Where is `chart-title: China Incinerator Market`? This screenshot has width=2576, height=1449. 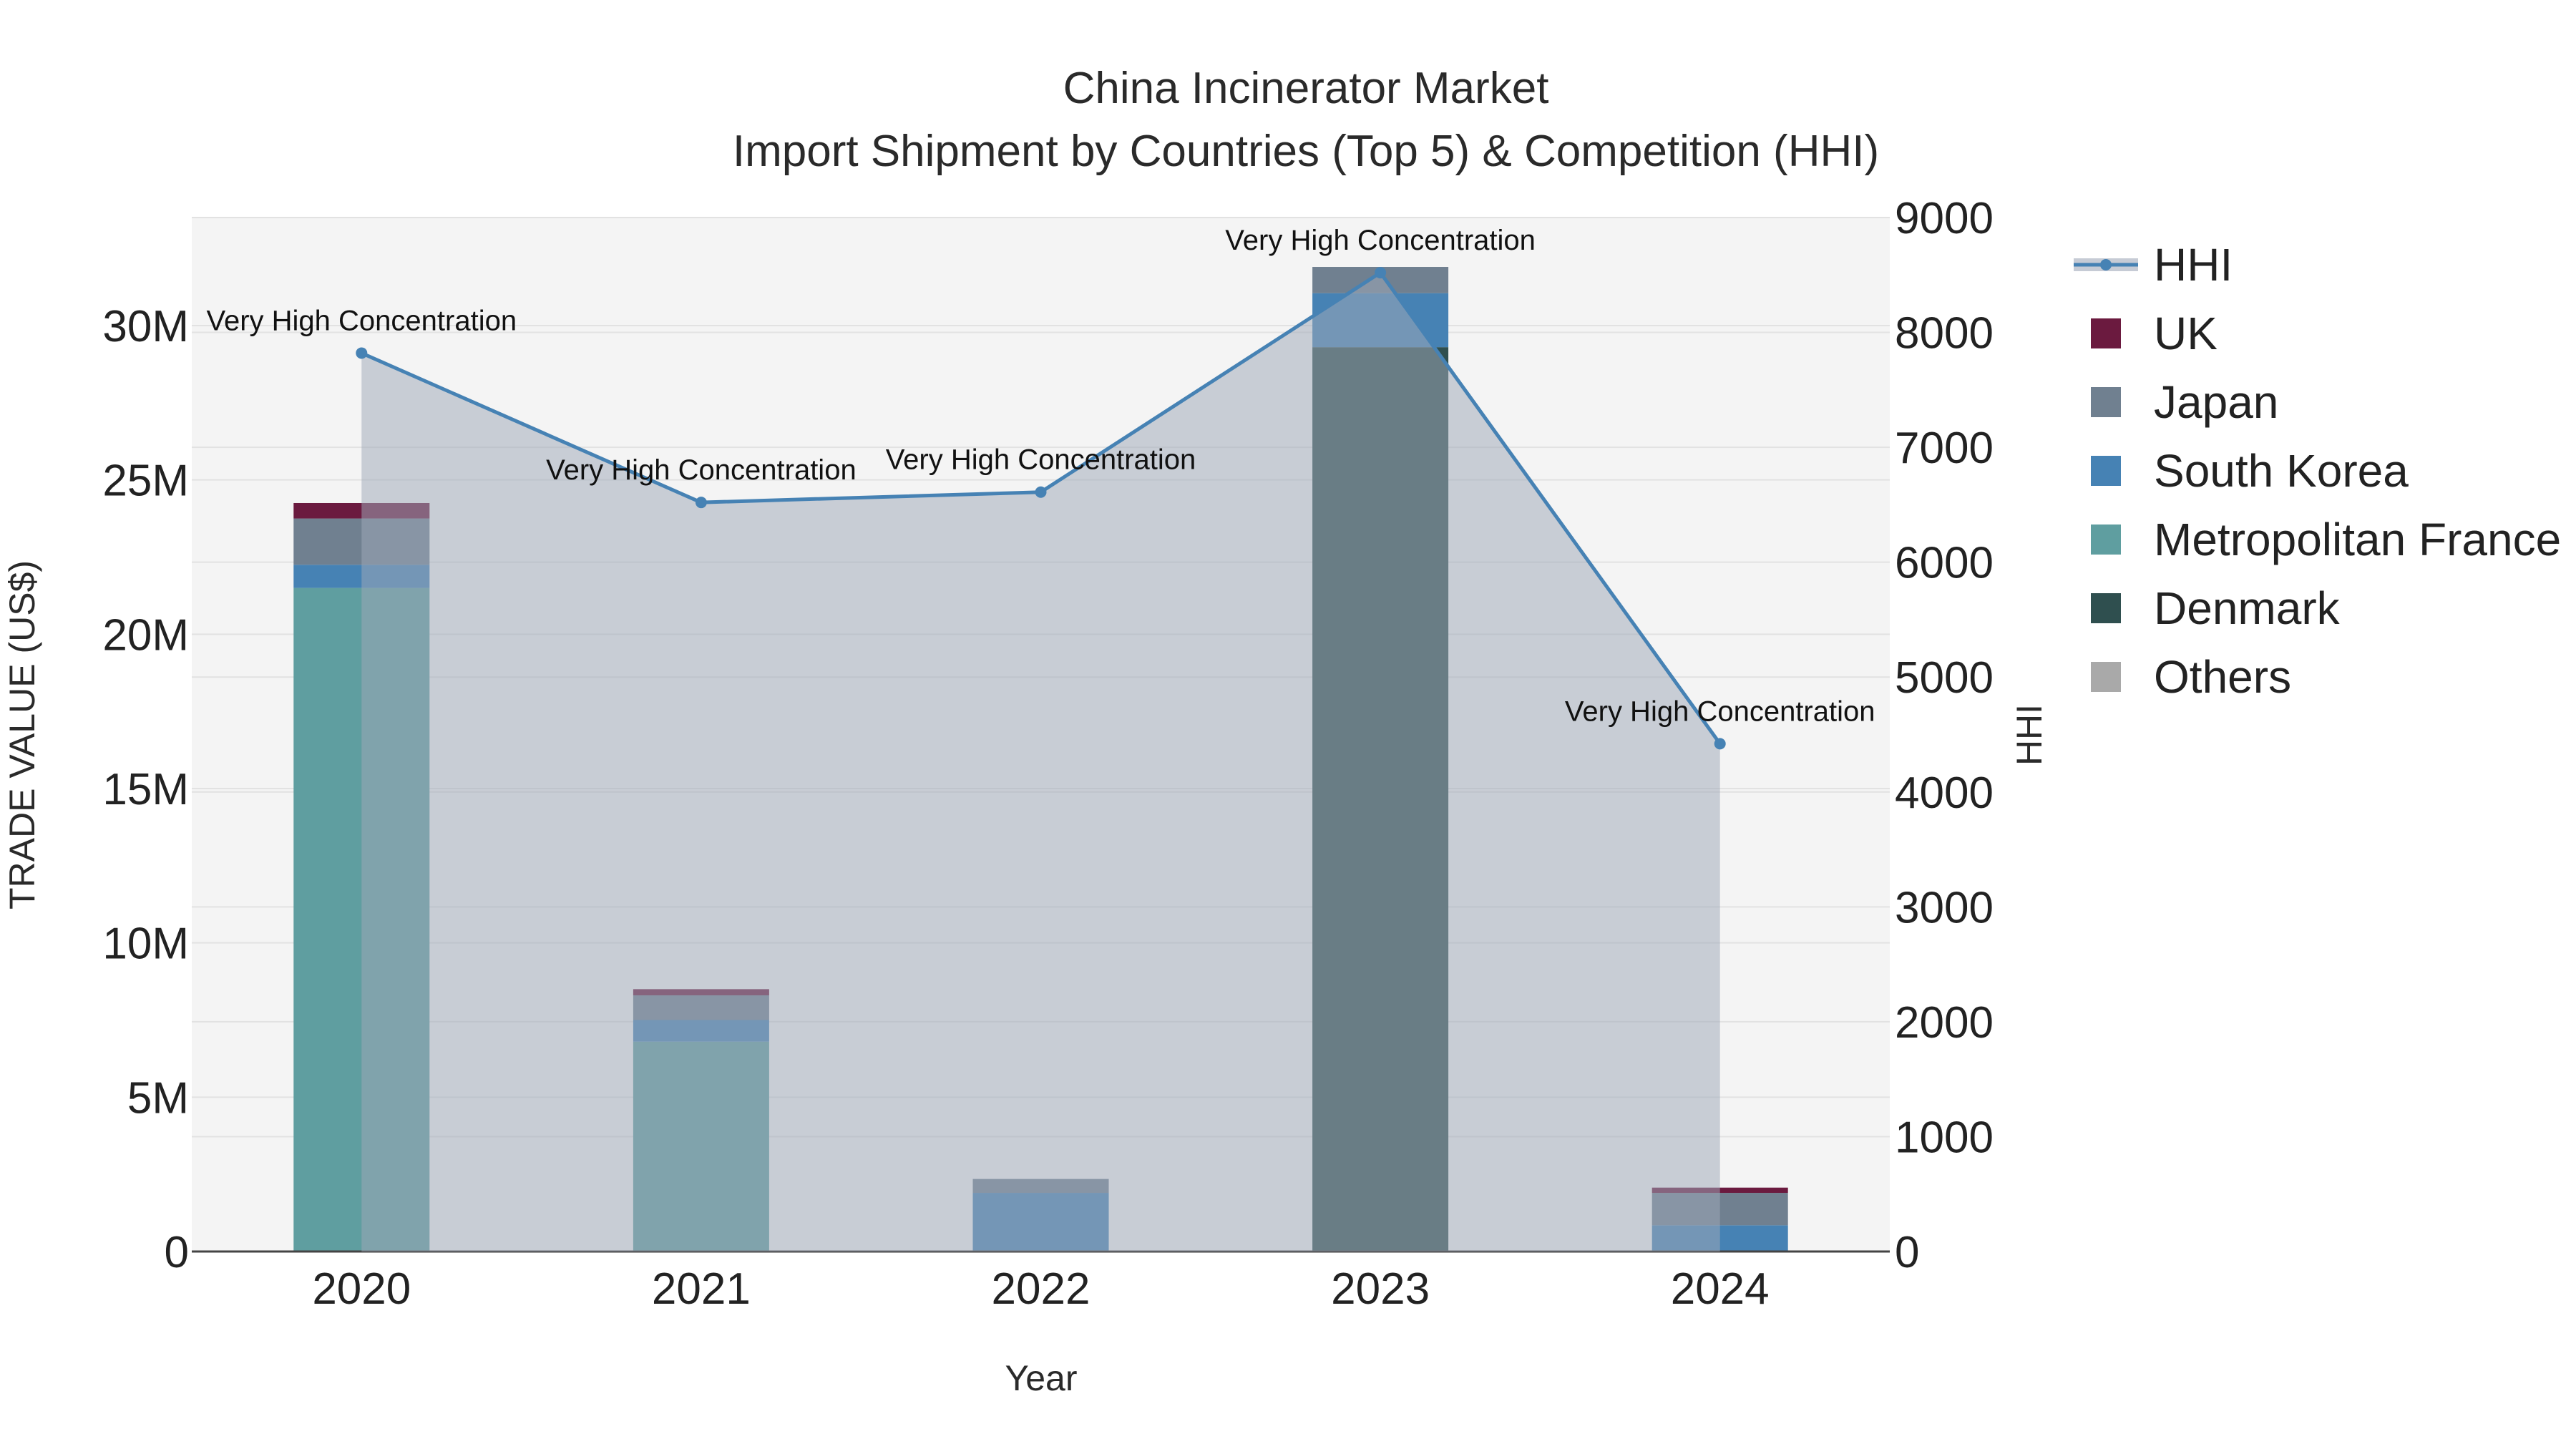
chart-title: China Incinerator Market is located at coordinates (1306, 88).